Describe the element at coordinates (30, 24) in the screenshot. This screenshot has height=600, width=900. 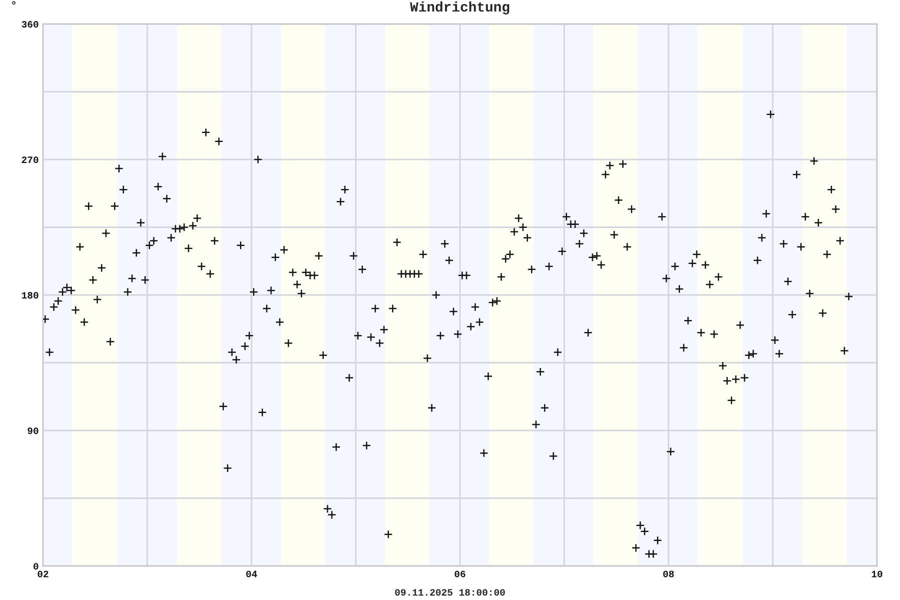
I see `y-tick-label: 360` at that location.